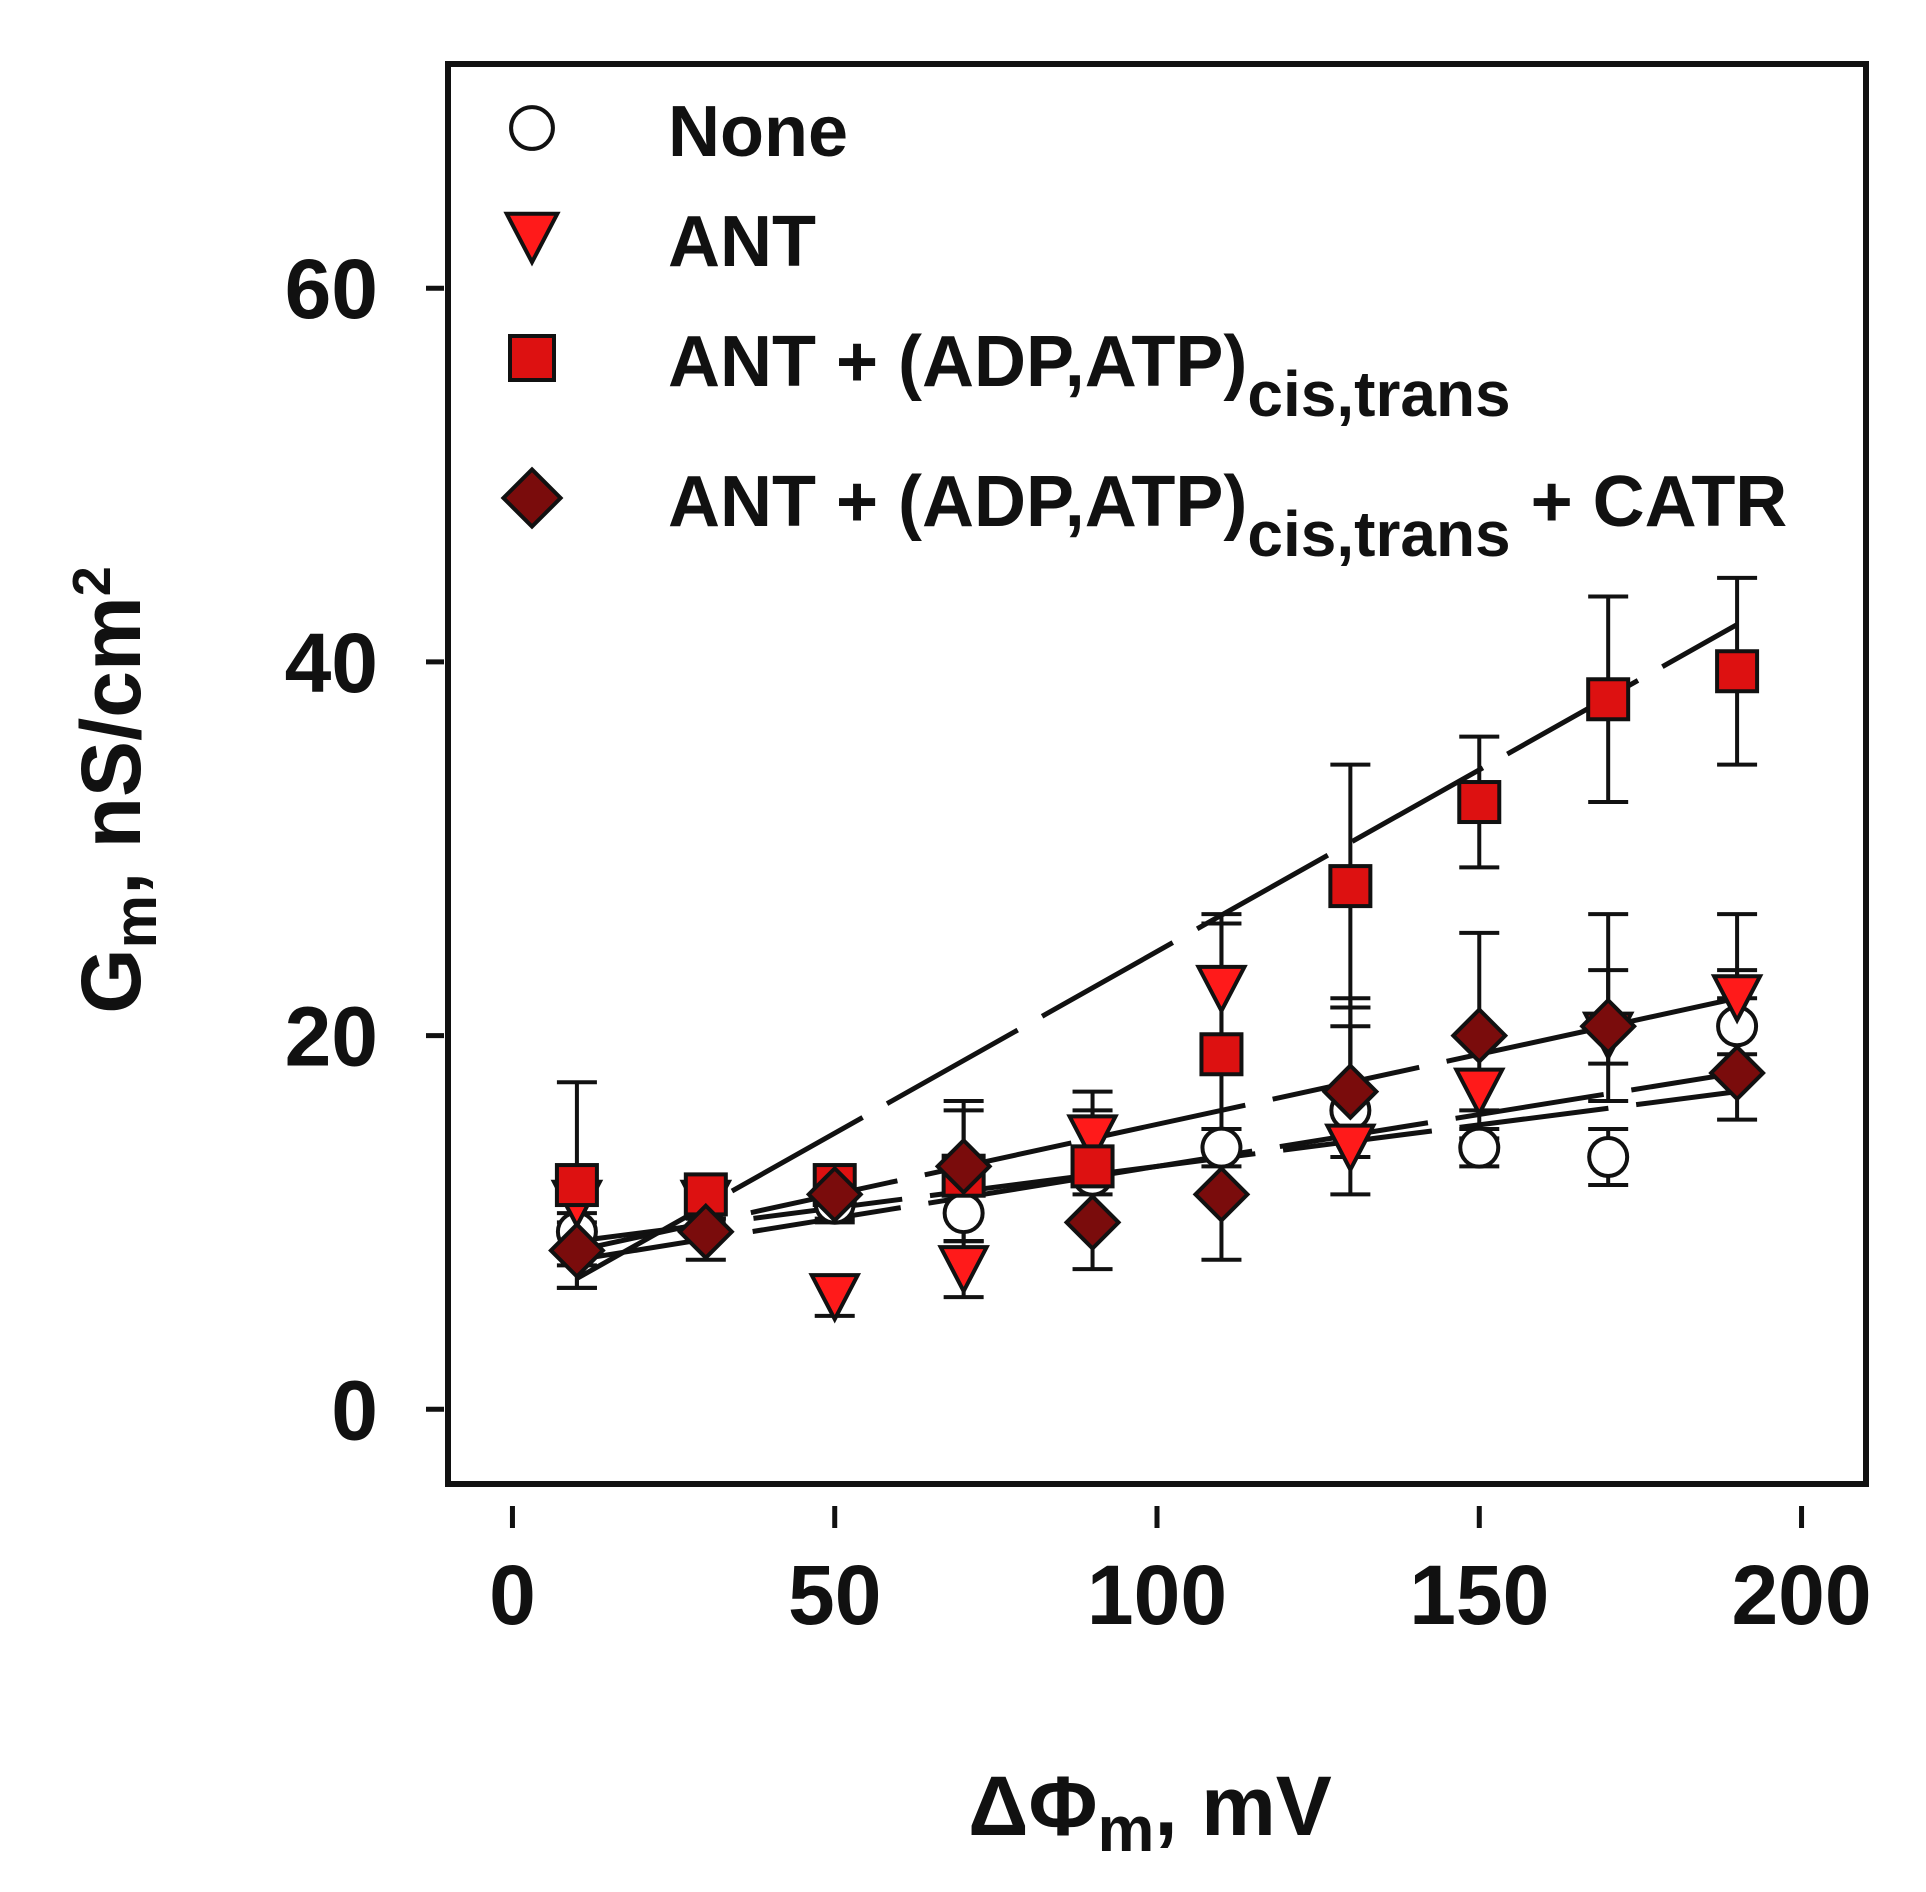 The width and height of the screenshot is (1926, 1892). What do you see at coordinates (331, 1037) in the screenshot?
I see `y-tick-label: 20` at bounding box center [331, 1037].